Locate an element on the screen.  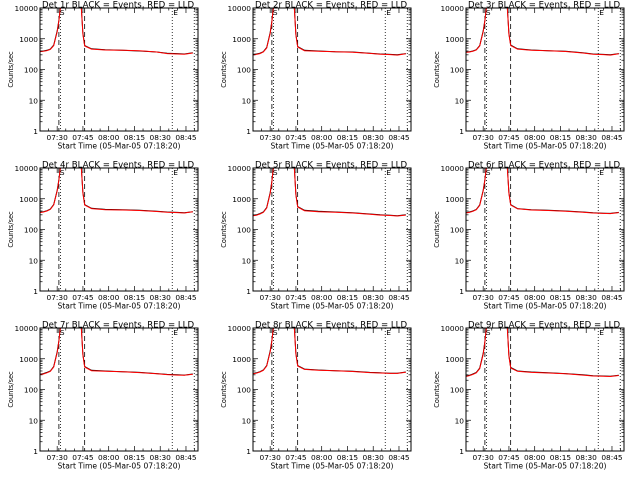
panel-title: Det 7r BLACK = Events, RED = LLD is located at coordinates (118, 326).